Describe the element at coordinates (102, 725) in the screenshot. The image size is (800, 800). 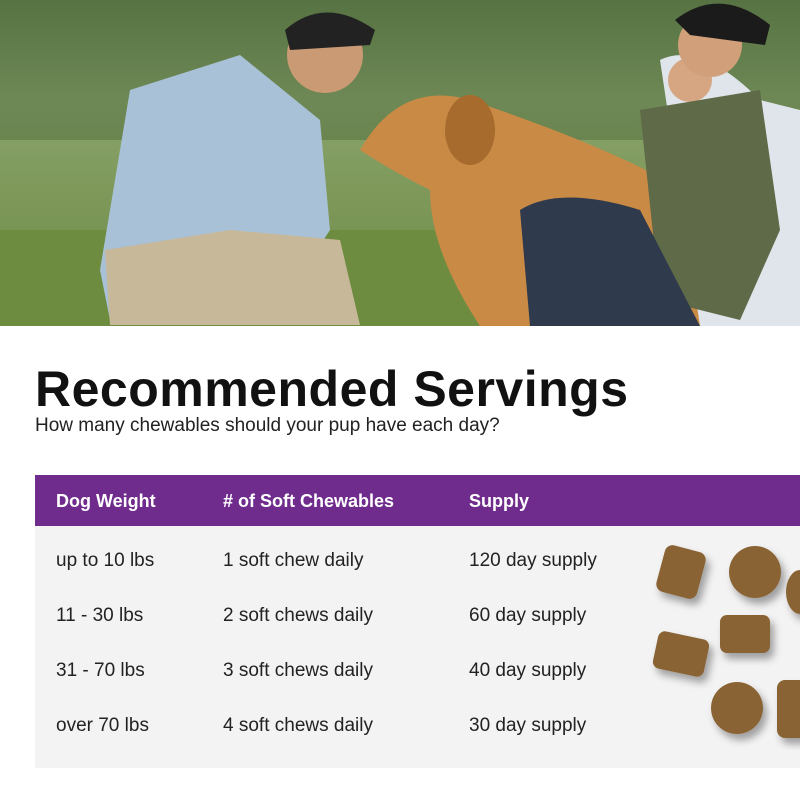
I see `cell-weight: over 70 lbs` at that location.